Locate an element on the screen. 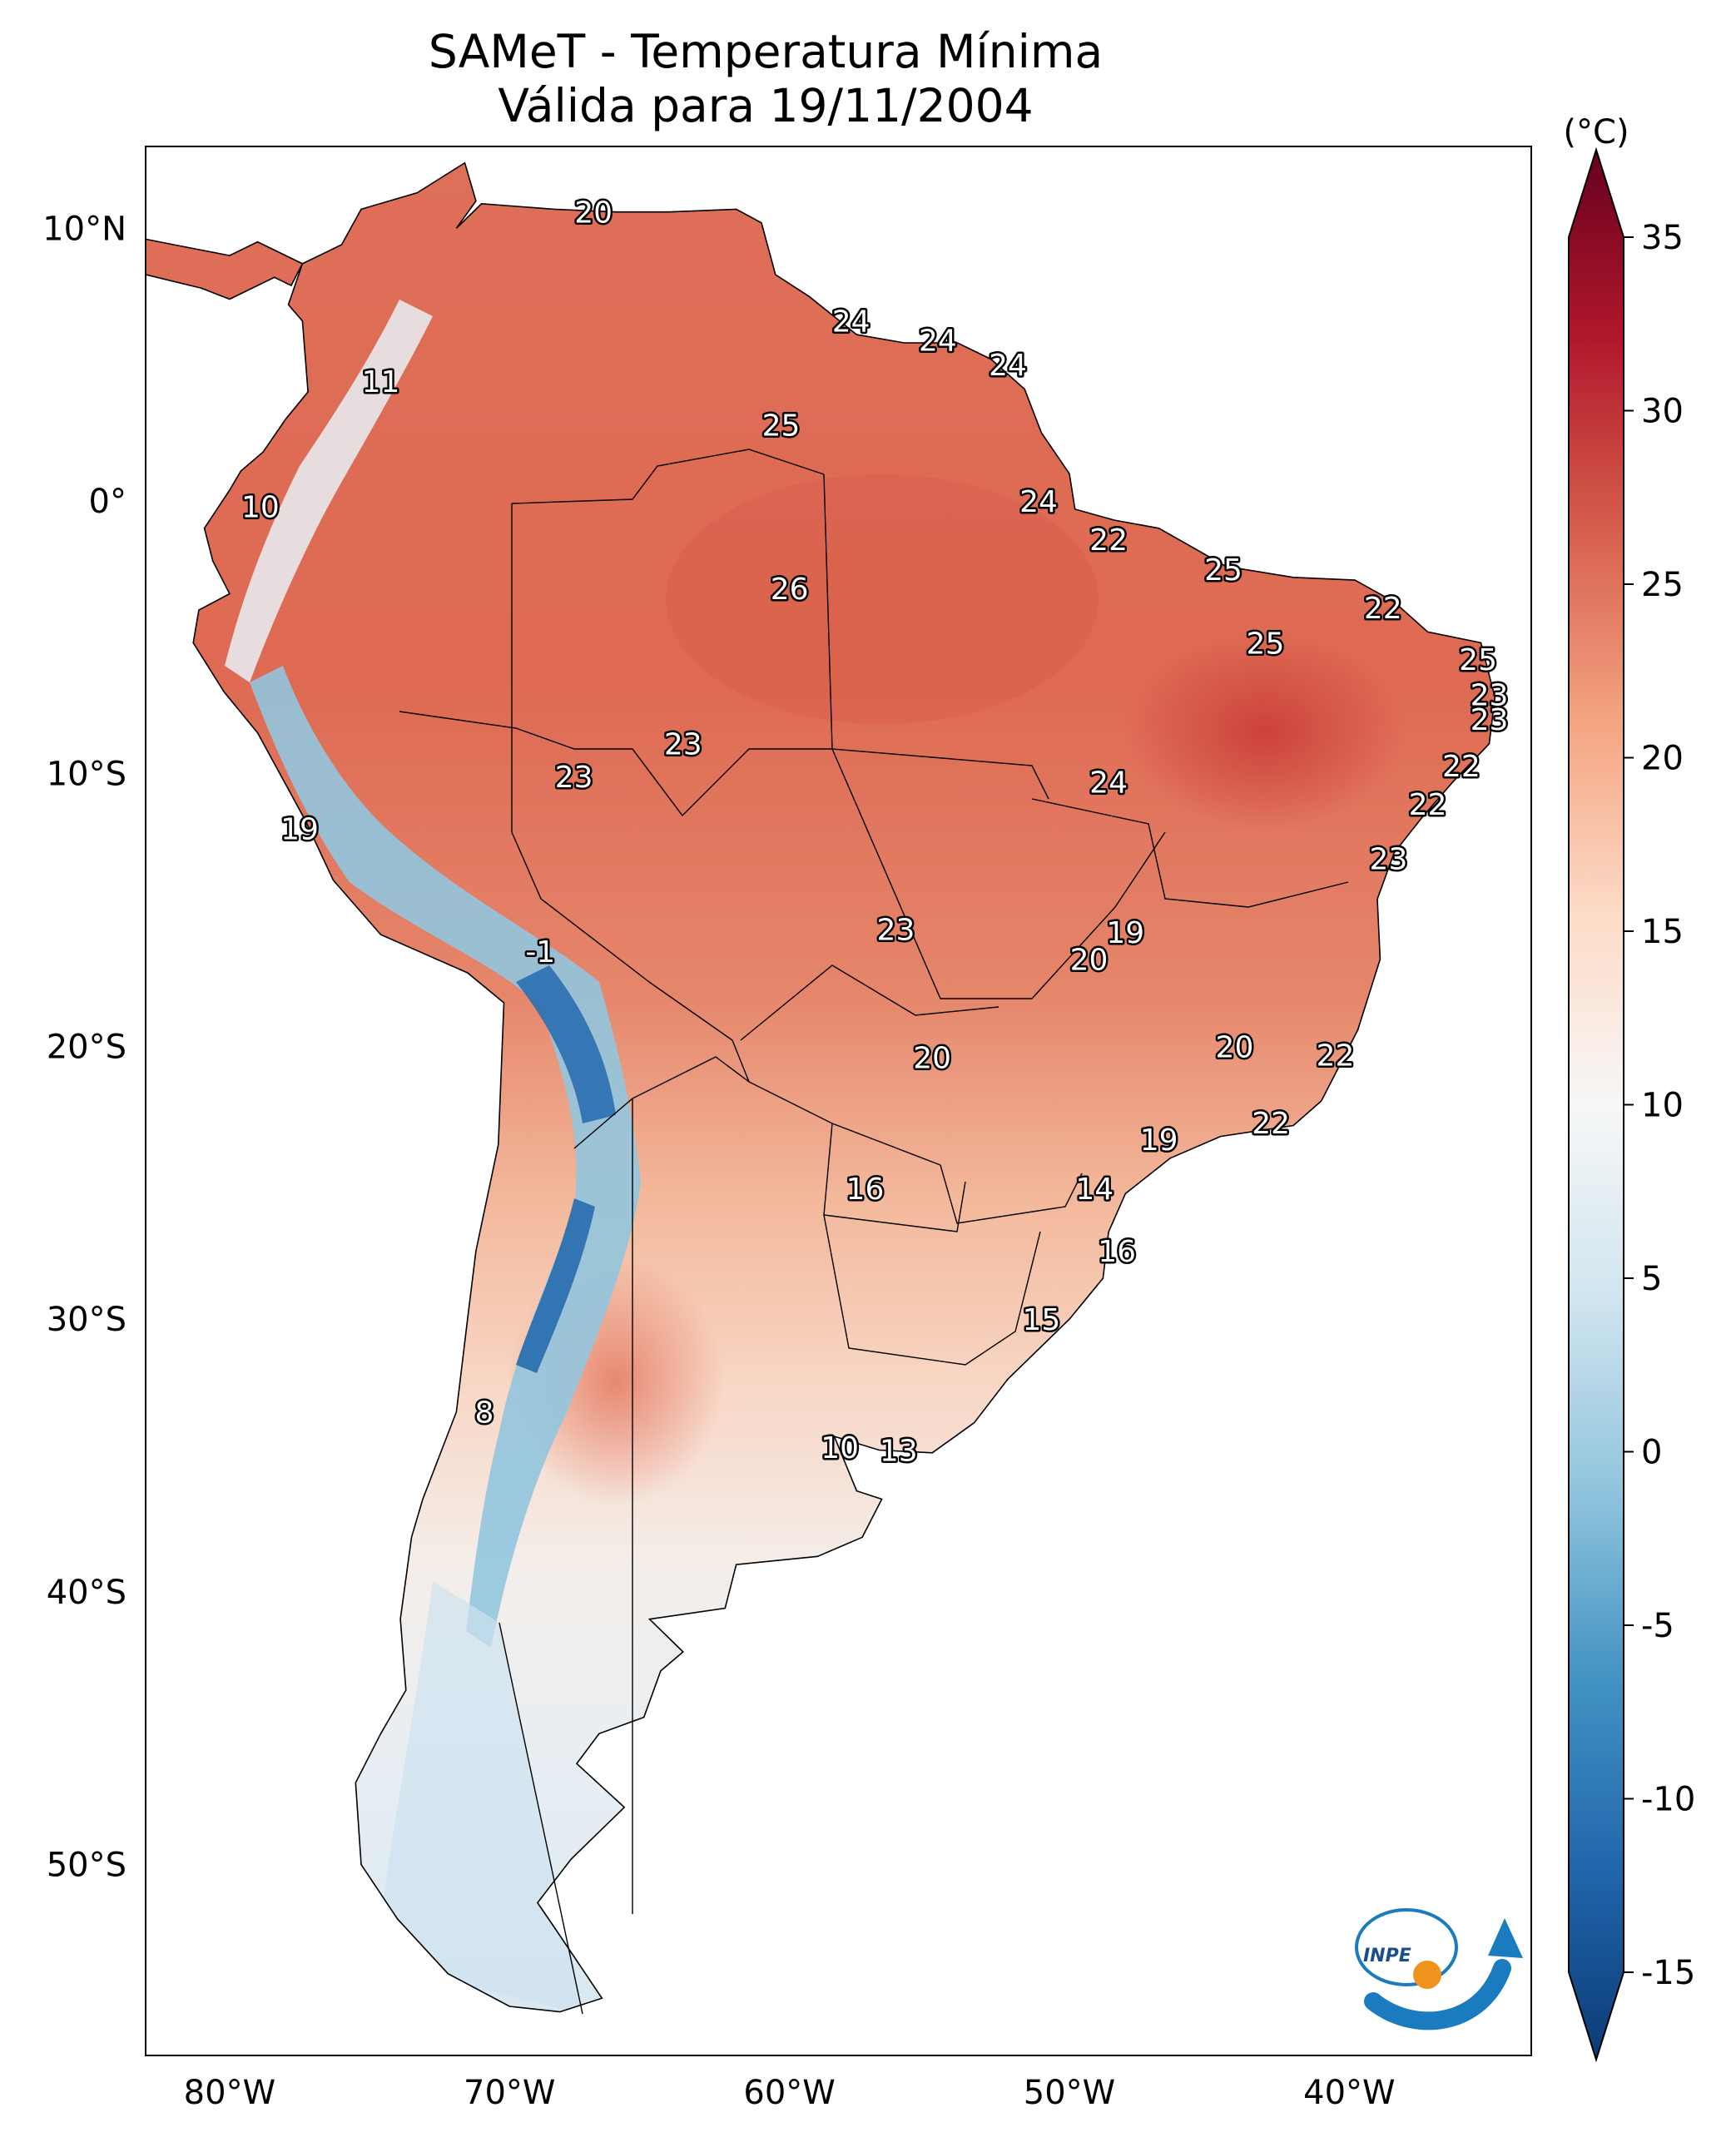 The width and height of the screenshot is (1736, 2152). colorbar-tick-label: 20 is located at coordinates (1663, 759).